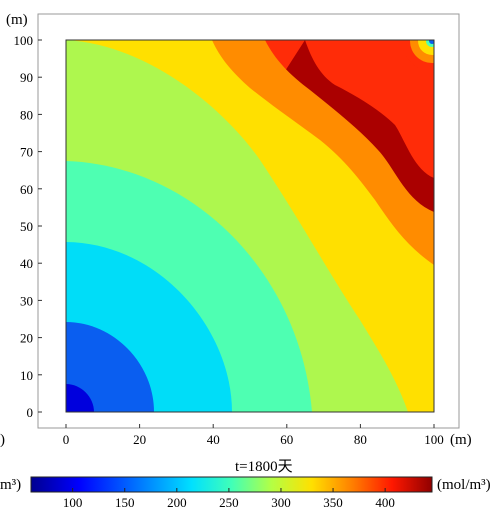 The height and width of the screenshot is (516, 499). Describe the element at coordinates (229, 502) in the screenshot. I see `colorbar-tick-label: 250` at that location.